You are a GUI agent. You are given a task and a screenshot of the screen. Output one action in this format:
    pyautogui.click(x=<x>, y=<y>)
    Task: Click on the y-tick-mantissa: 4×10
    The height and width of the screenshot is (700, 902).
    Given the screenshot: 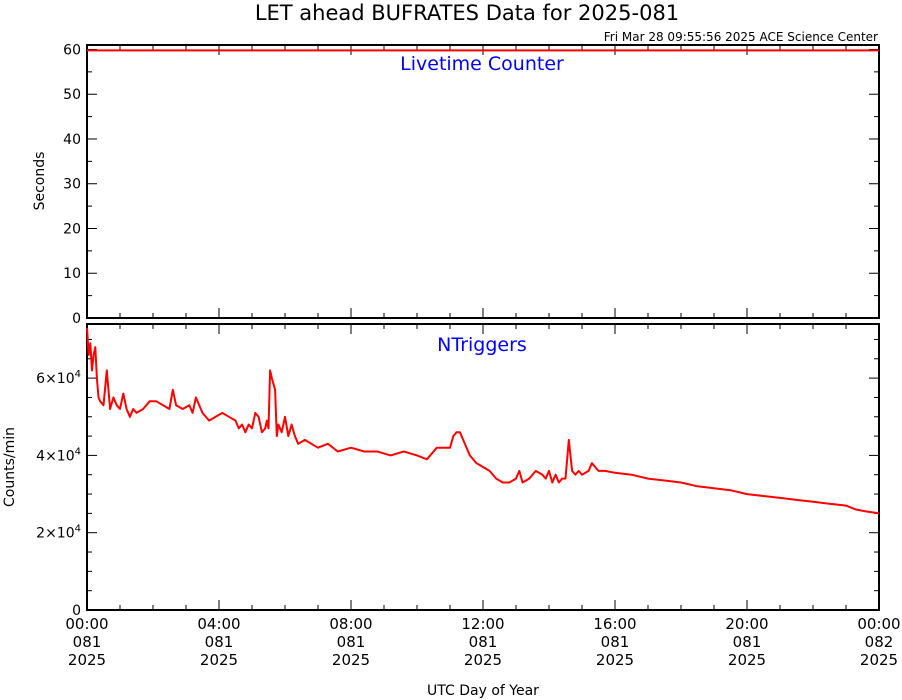 What is the action you would take?
    pyautogui.click(x=55, y=456)
    